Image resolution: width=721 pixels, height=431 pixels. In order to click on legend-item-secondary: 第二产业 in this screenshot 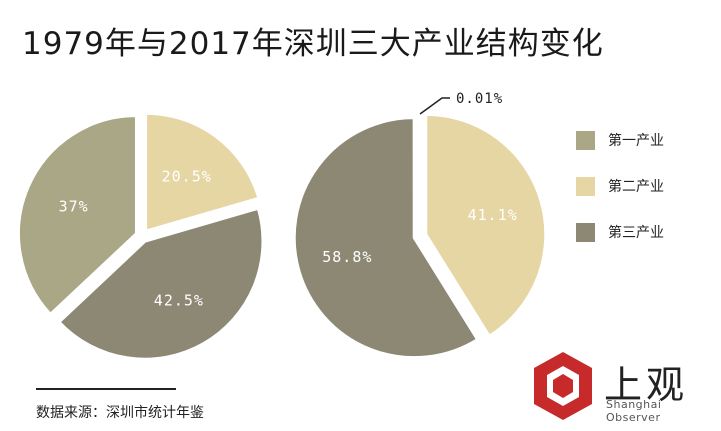, I will do `click(620, 186)`.